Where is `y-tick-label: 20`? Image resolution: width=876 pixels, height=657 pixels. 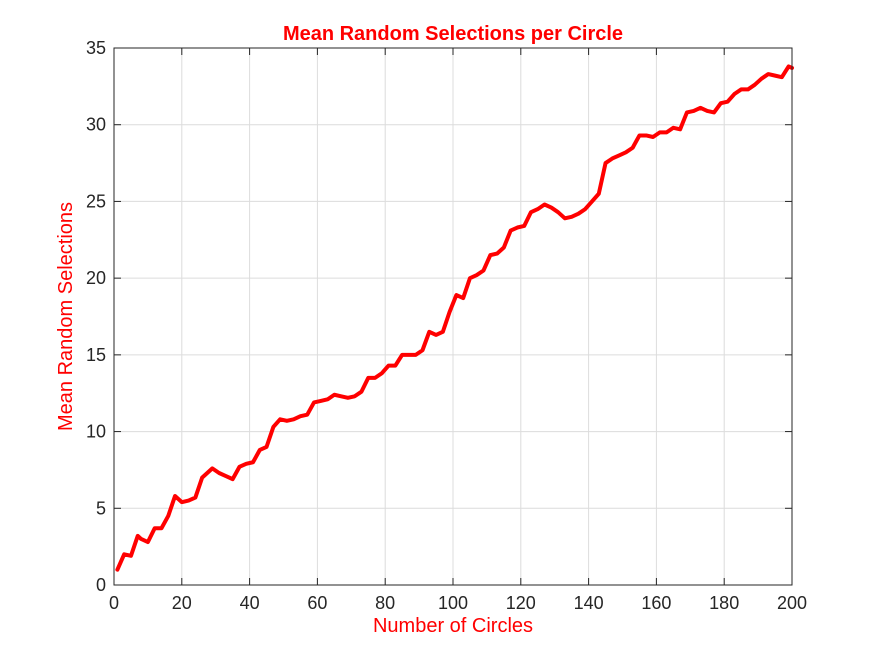 y-tick-label: 20 is located at coordinates (96, 278).